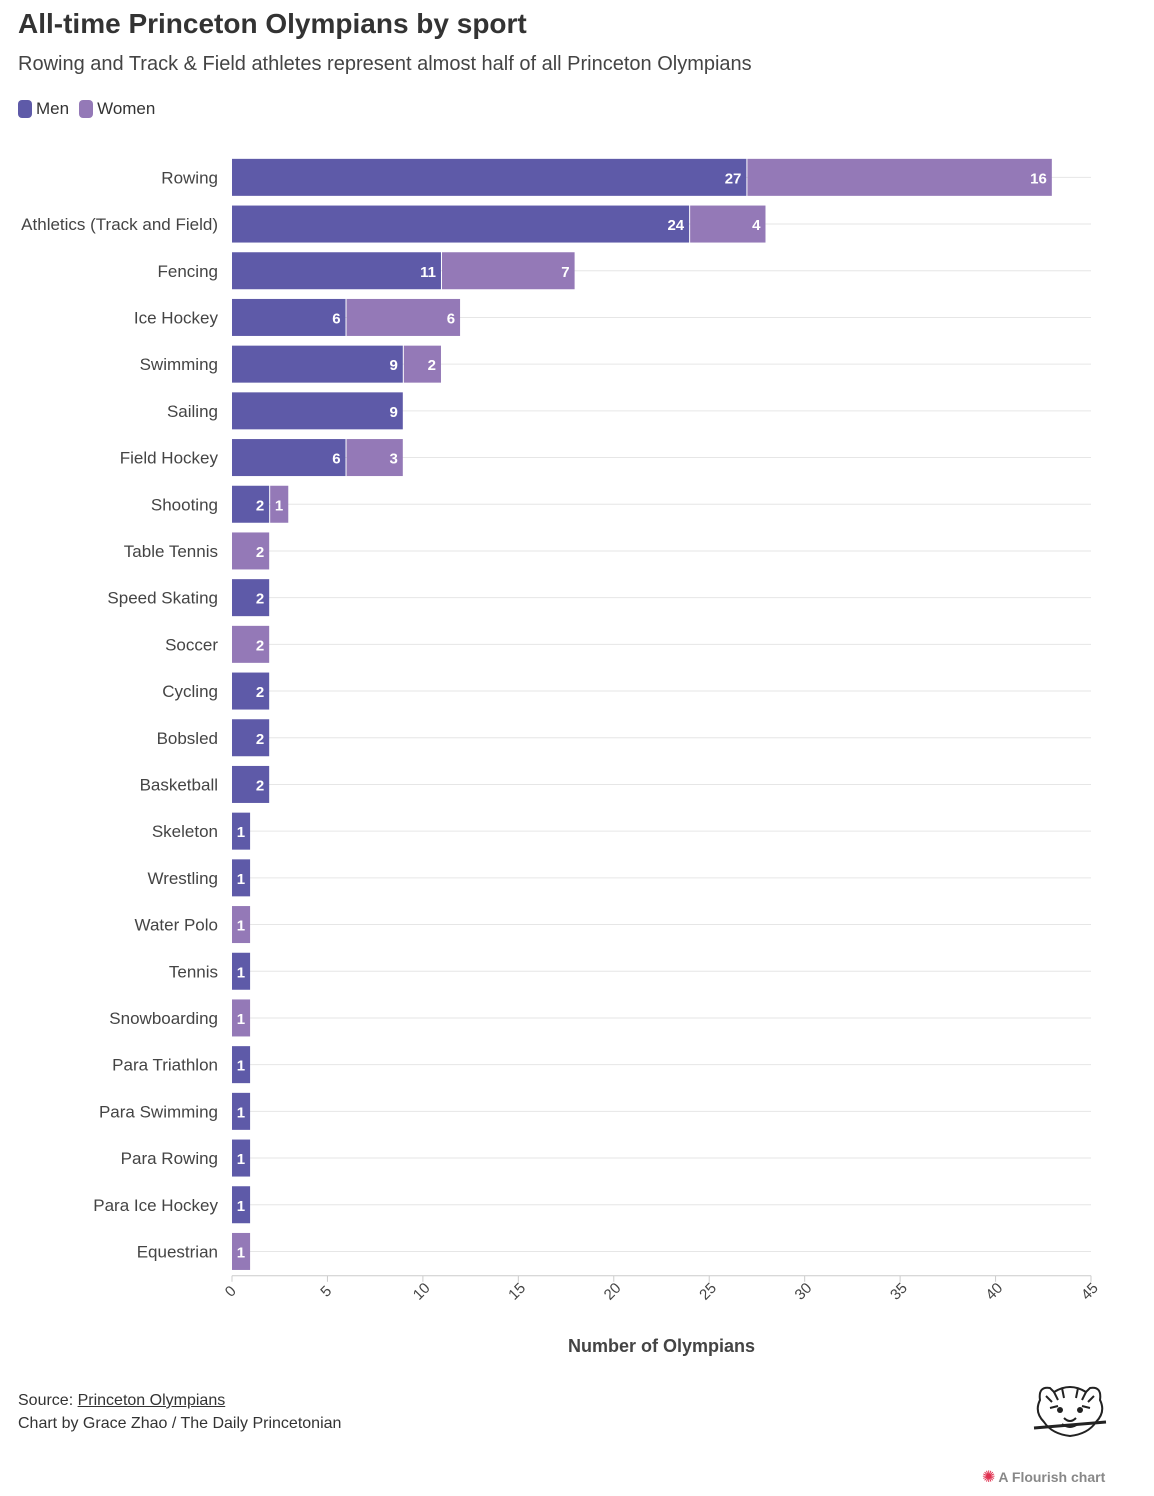  I want to click on x-tick-label: 20, so click(613, 1292).